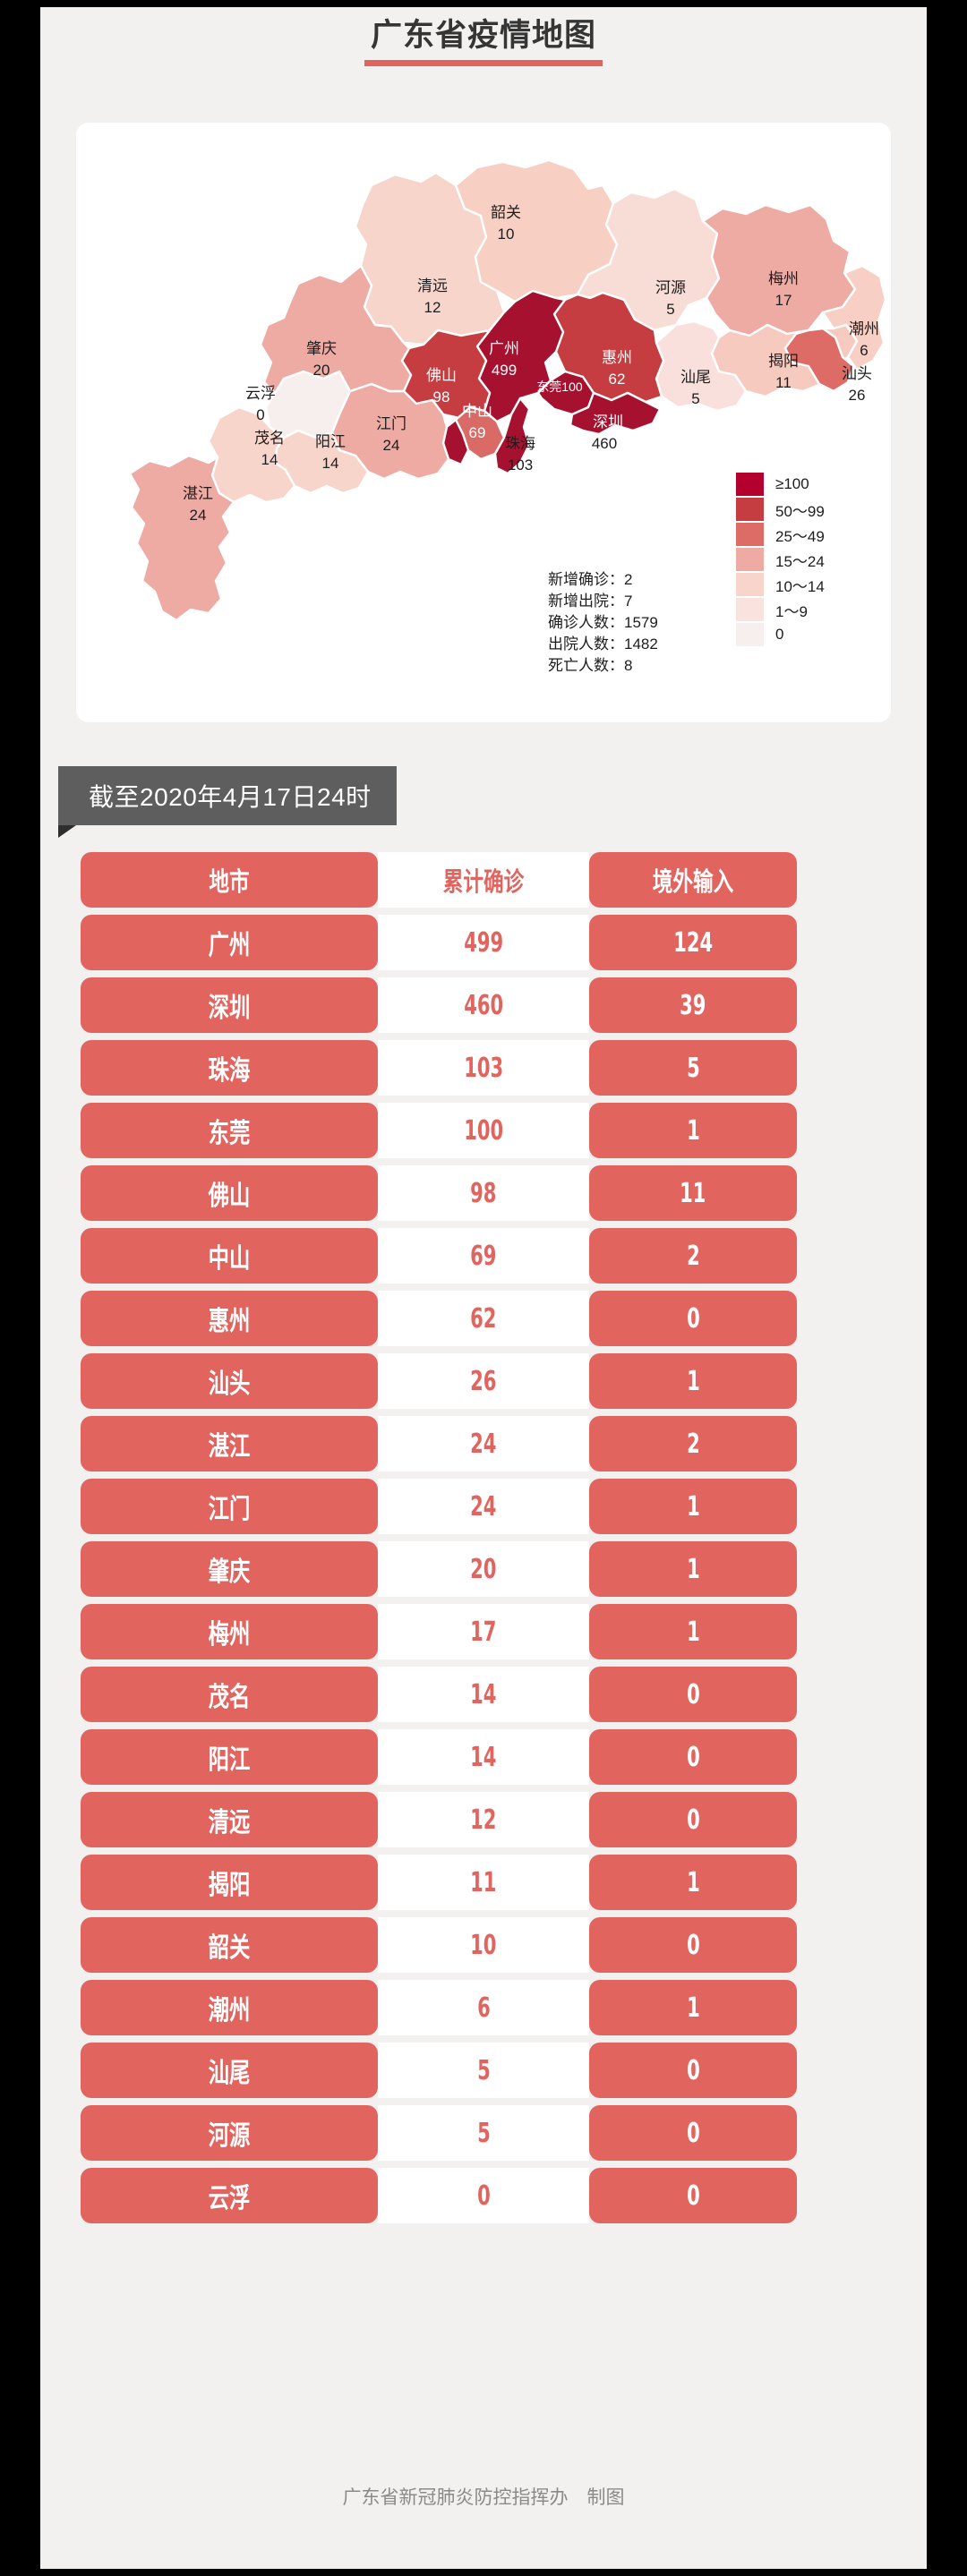  Describe the element at coordinates (504, 348) in the screenshot. I see `map-label-guangzhou-name: 广州` at that location.